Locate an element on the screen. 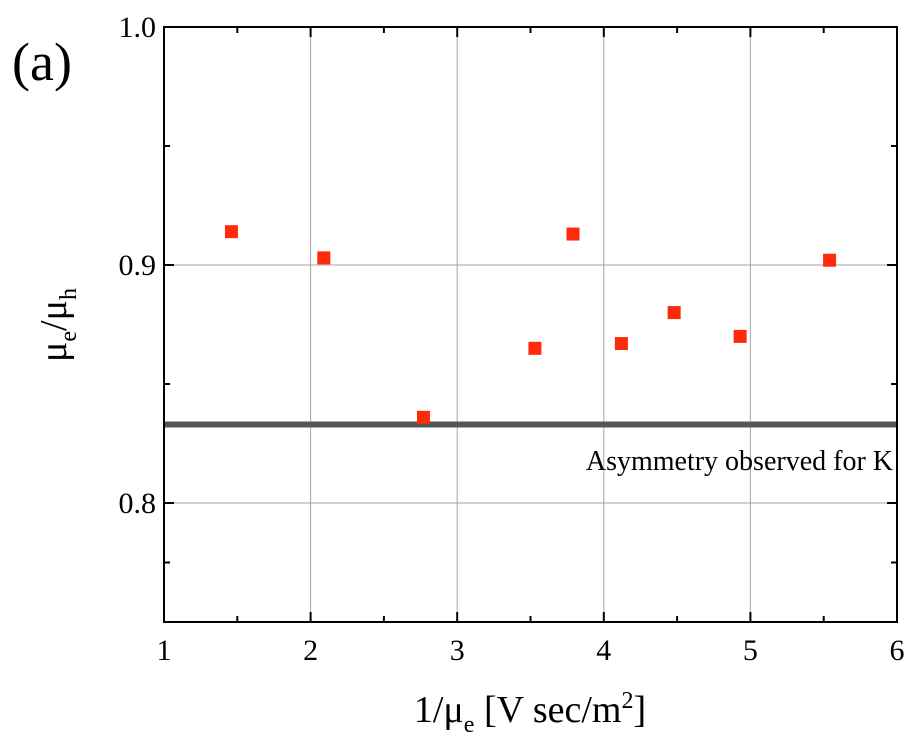 The image size is (914, 735). y-tick-labels: 0.8 0.9 1.0 is located at coordinates (138, 265).